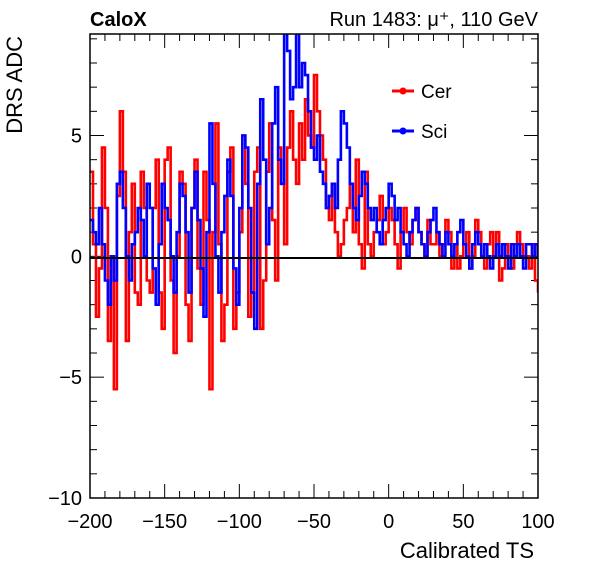  What do you see at coordinates (70, 378) in the screenshot?
I see `y-tick-label: −5` at bounding box center [70, 378].